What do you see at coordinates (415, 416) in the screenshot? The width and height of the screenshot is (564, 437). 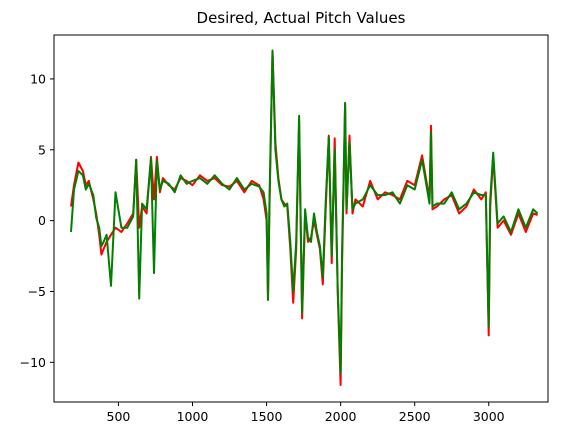 I see `x-tick-label: 2500` at bounding box center [415, 416].